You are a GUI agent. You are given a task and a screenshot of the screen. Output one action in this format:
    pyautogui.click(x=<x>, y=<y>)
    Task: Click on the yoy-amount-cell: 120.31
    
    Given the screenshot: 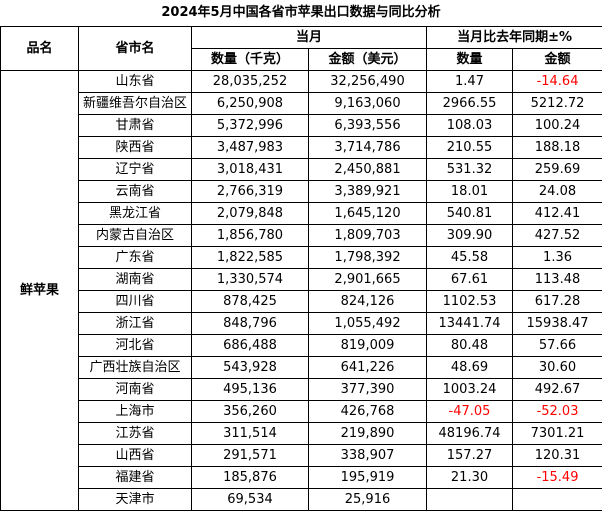 What is the action you would take?
    pyautogui.click(x=557, y=456)
    